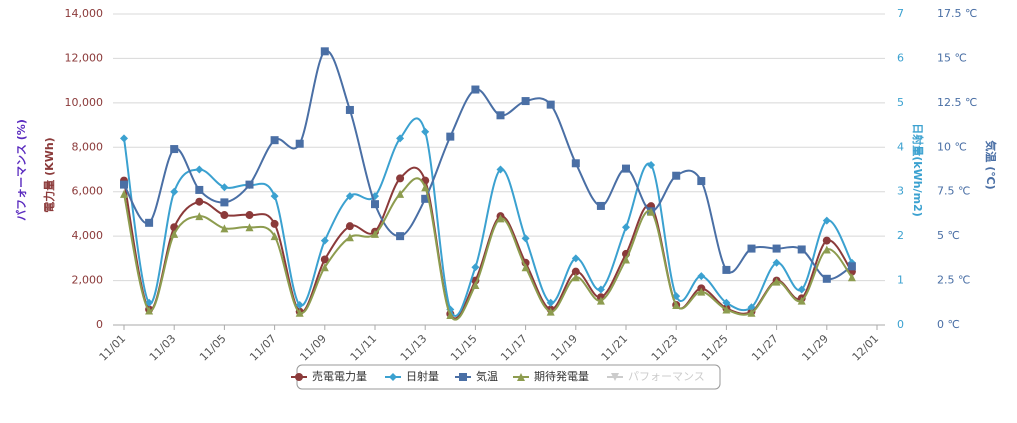 The width and height of the screenshot is (1017, 423). I want to click on y-tick-label: 10,000, so click(84, 102).